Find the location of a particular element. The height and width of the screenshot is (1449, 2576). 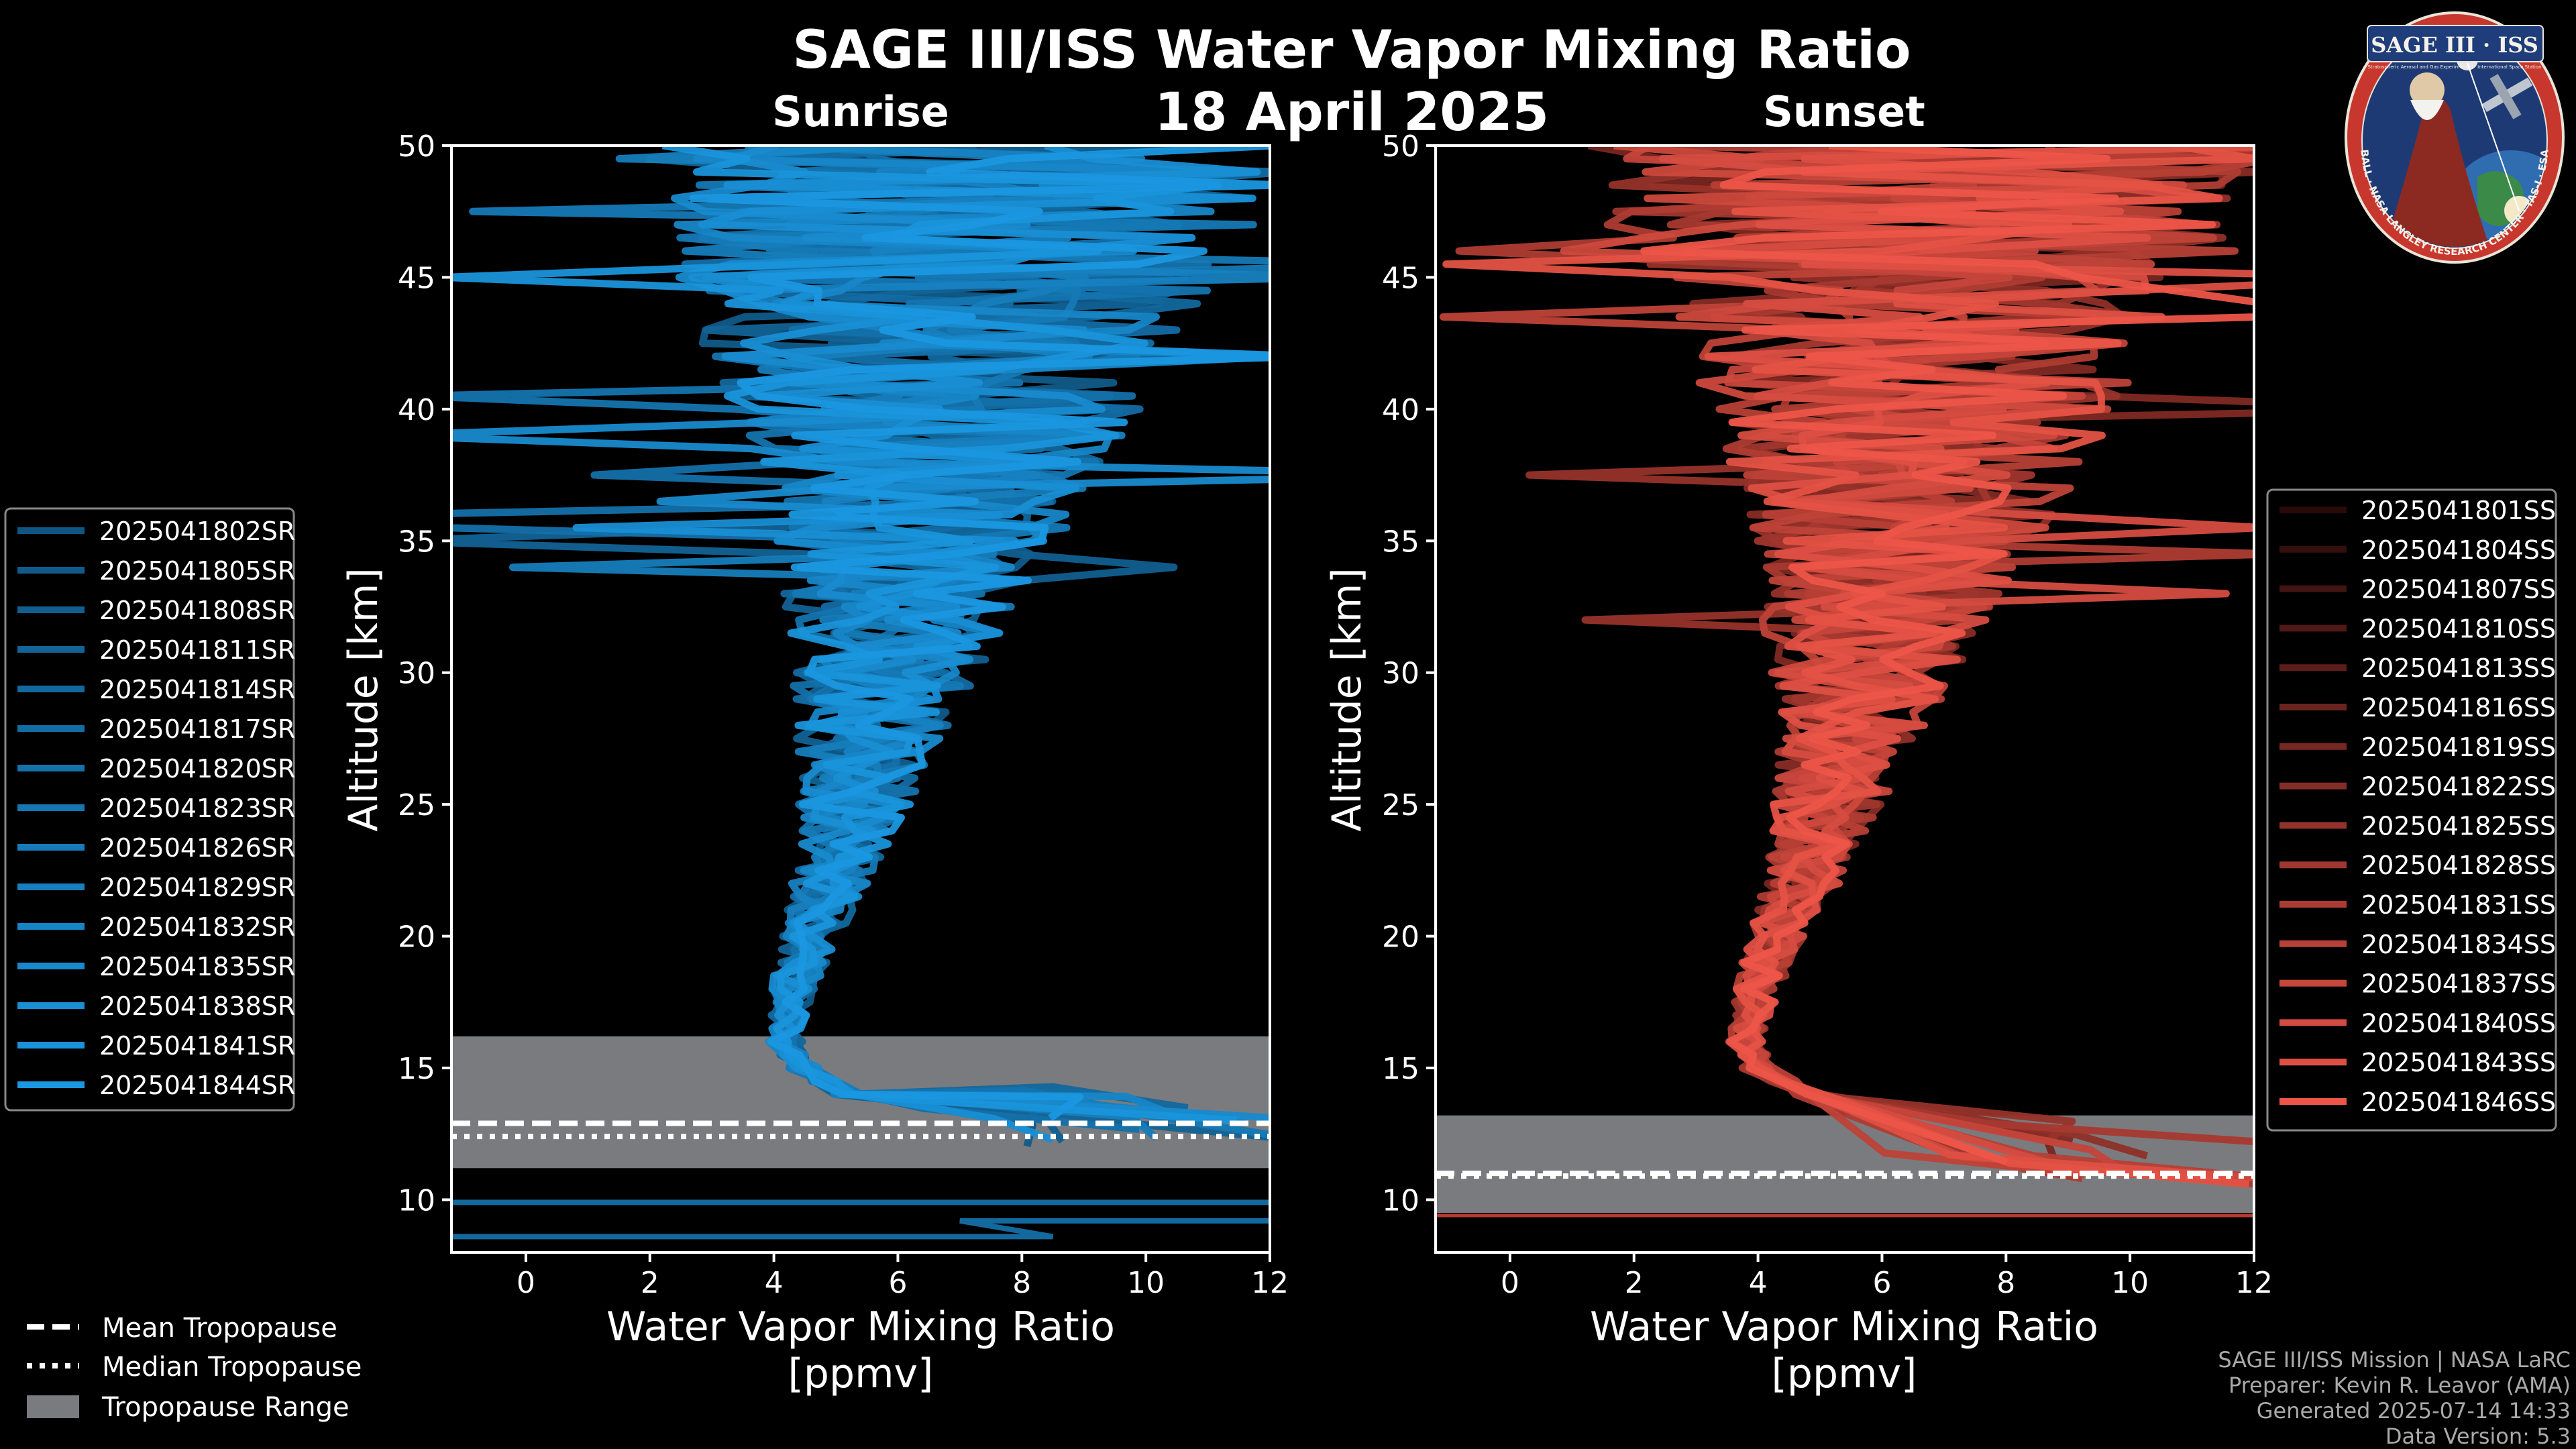

credit-generated: Generated 2025-07-14 14:33 is located at coordinates (2414, 1411).